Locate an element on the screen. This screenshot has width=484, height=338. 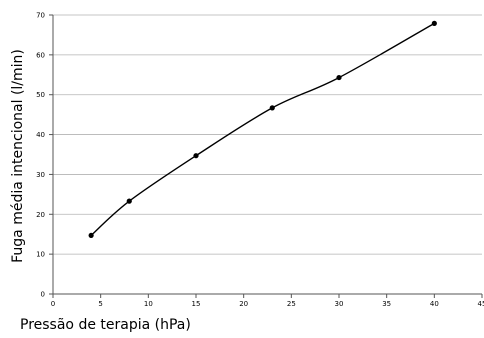
x-axis-label: Pressão de terapia (hPa) is located at coordinates (105, 325).